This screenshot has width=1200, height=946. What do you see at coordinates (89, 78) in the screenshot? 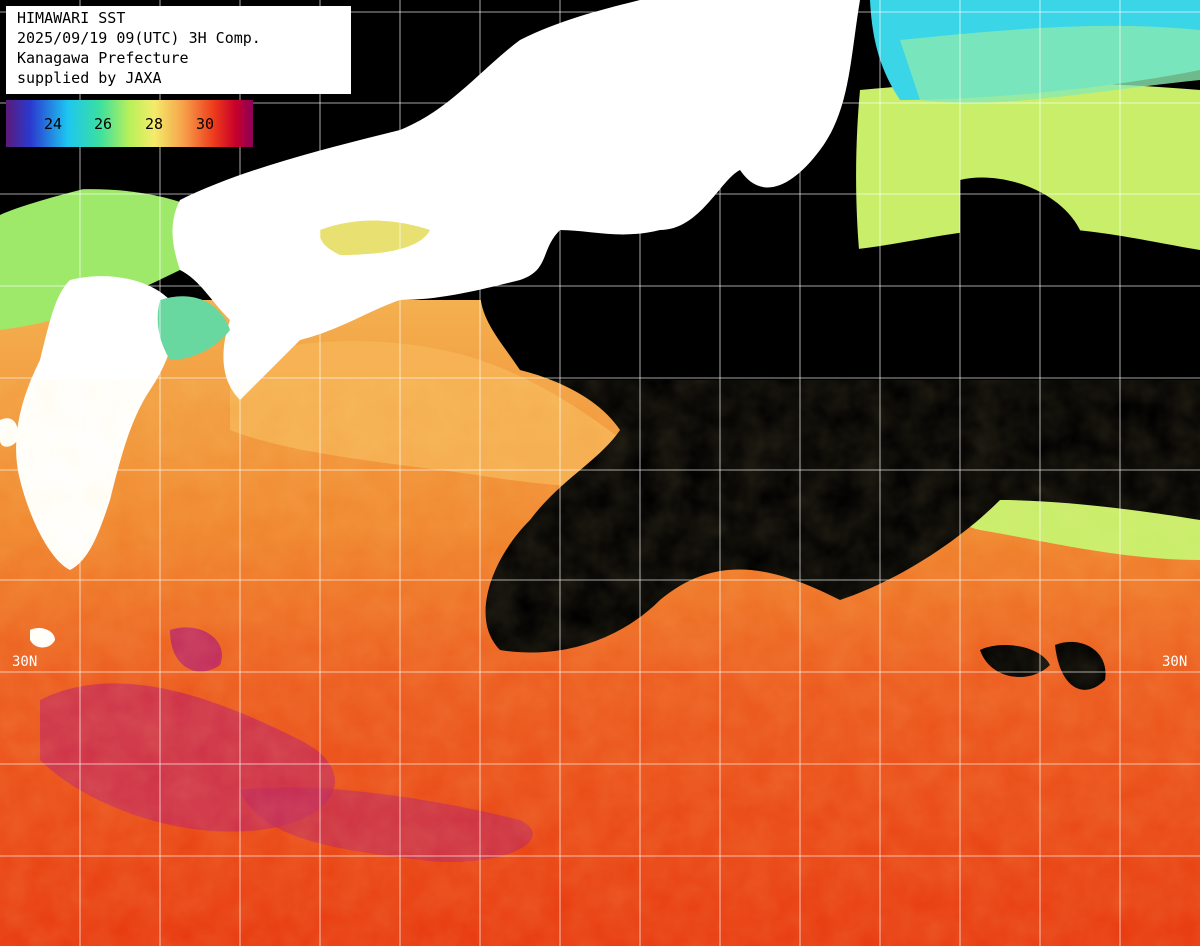
I see `title-credit: supplied by JAXA` at bounding box center [89, 78].